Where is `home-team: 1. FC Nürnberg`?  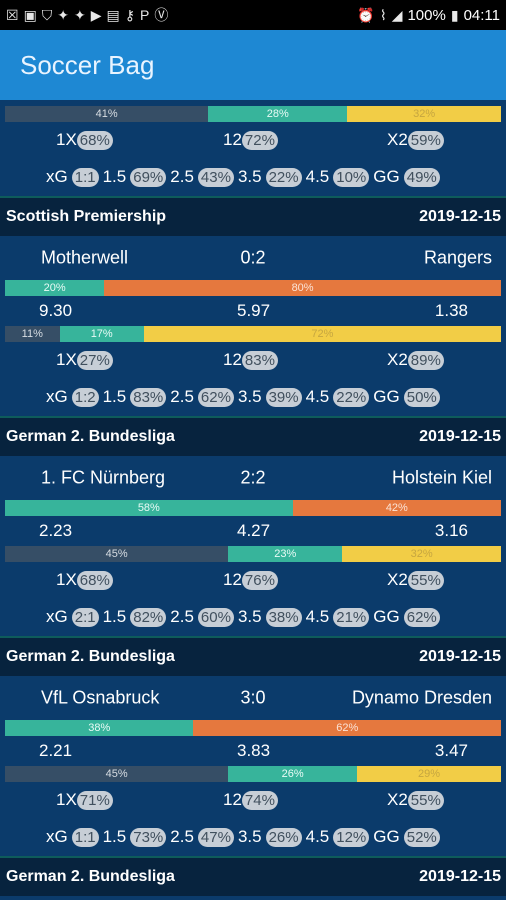 home-team: 1. FC Nürnberg is located at coordinates (103, 477).